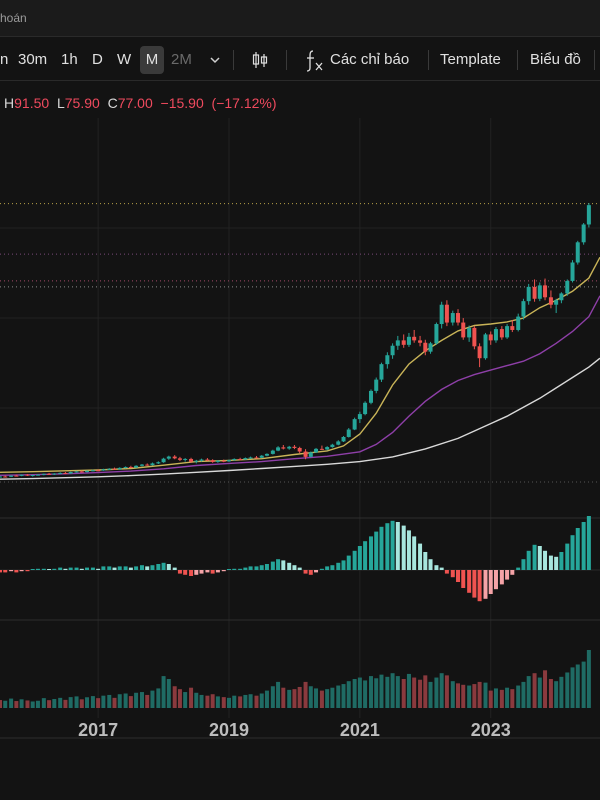  What do you see at coordinates (69, 59) in the screenshot?
I see `timeframe-1h-button: 1h` at bounding box center [69, 59].